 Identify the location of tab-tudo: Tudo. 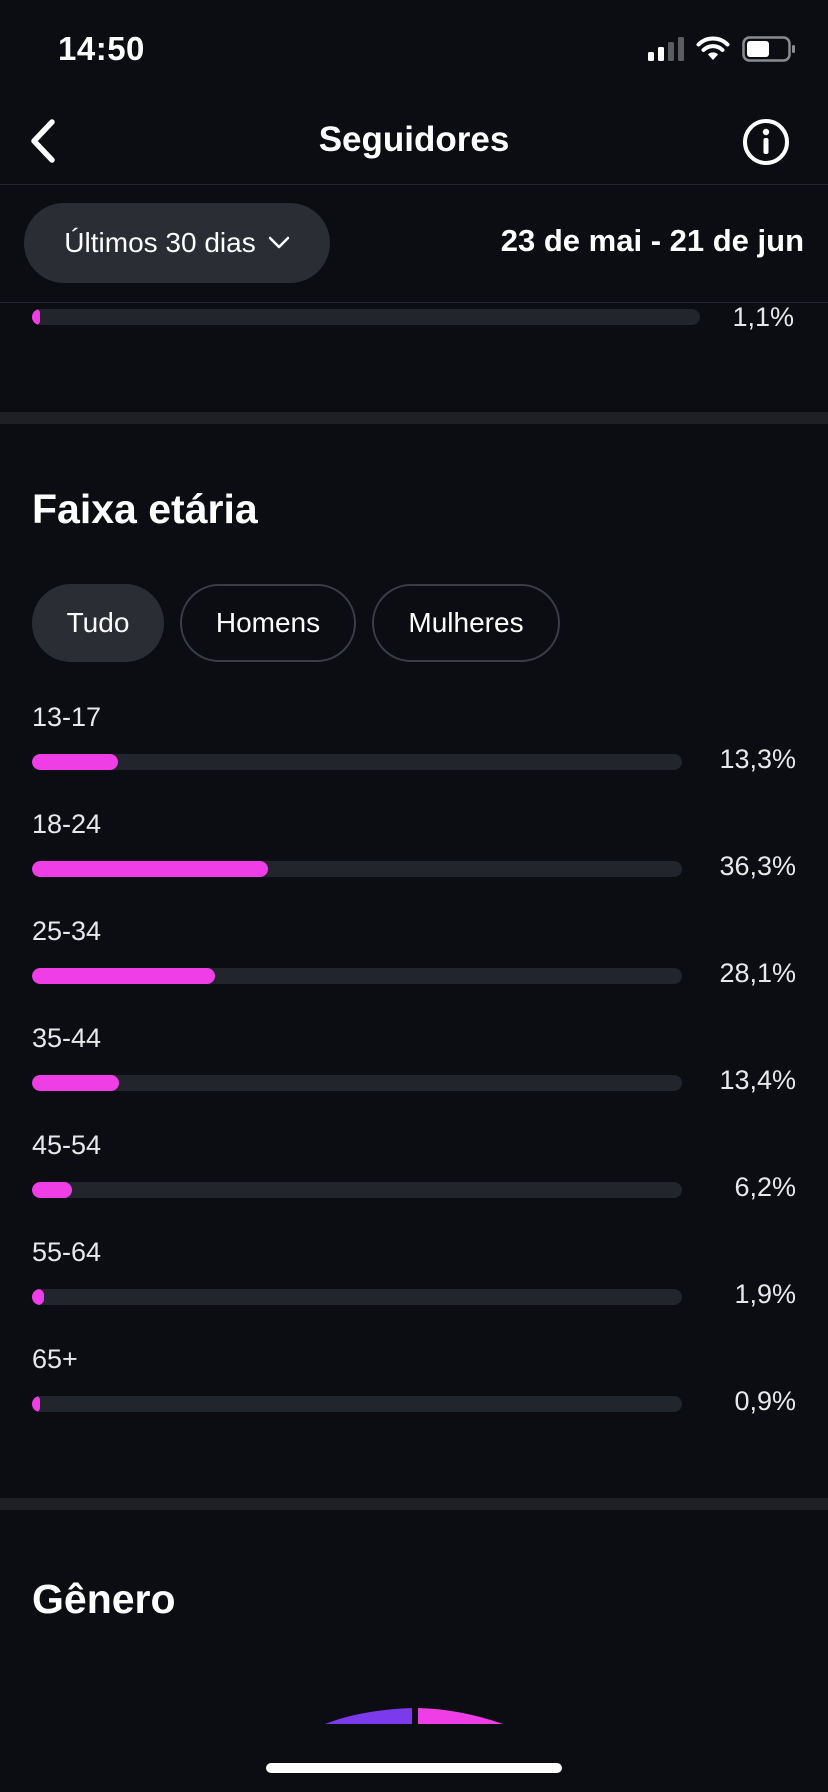
(98, 623).